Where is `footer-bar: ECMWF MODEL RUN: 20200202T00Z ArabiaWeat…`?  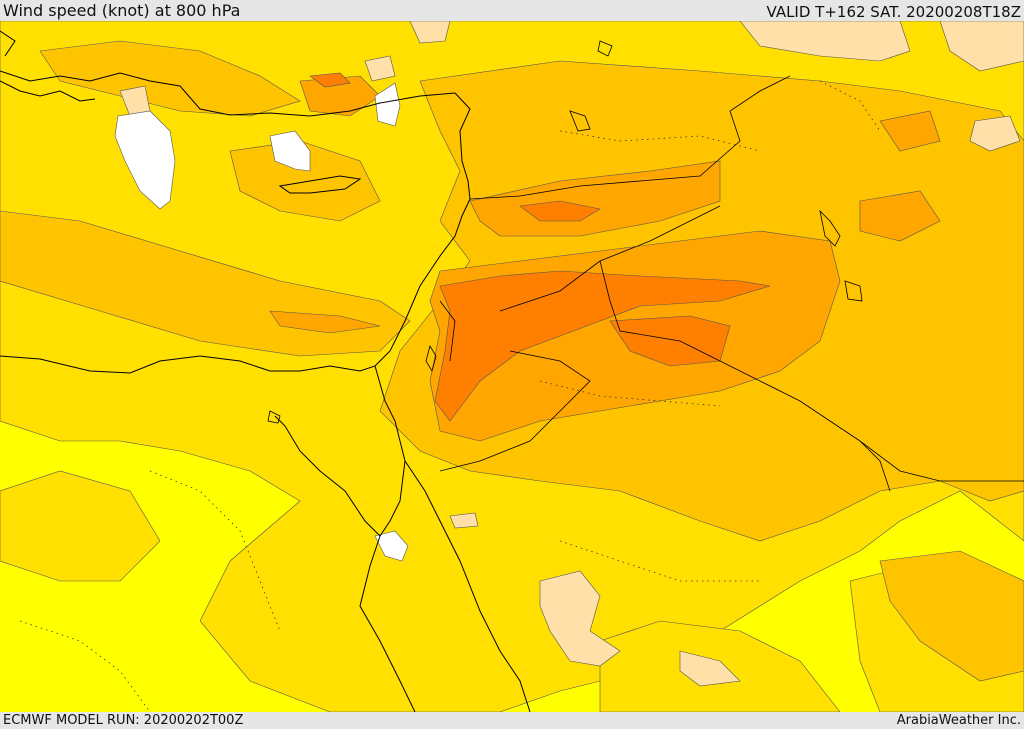 footer-bar: ECMWF MODEL RUN: 20200202T00Z ArabiaWeat… is located at coordinates (512, 720).